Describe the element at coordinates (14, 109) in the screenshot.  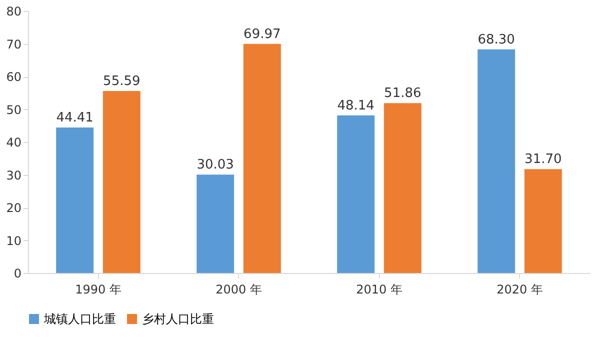
I see `y-tick-label: 50` at that location.